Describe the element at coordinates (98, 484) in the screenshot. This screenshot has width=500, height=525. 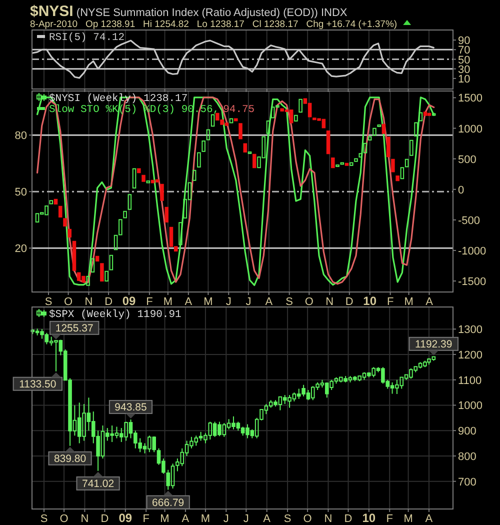
I see `annotation: 741.02` at that location.